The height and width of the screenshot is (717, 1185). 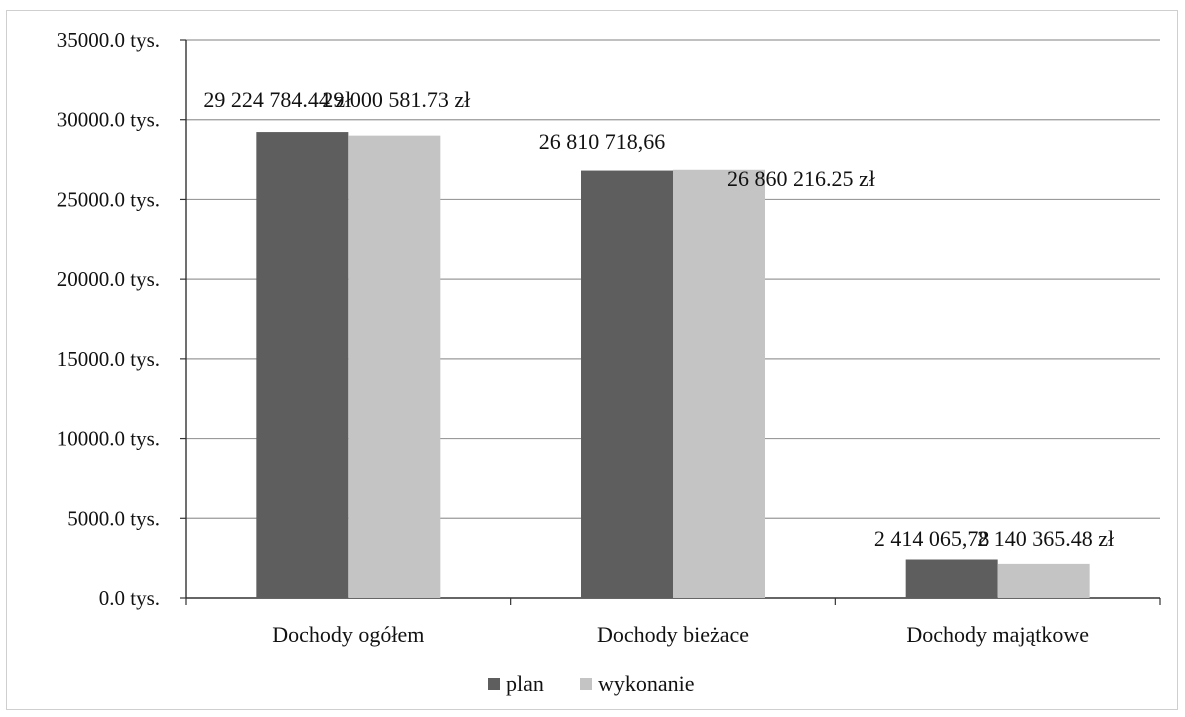 I want to click on data-label: 26 860 216.25 zł, so click(x=801, y=178).